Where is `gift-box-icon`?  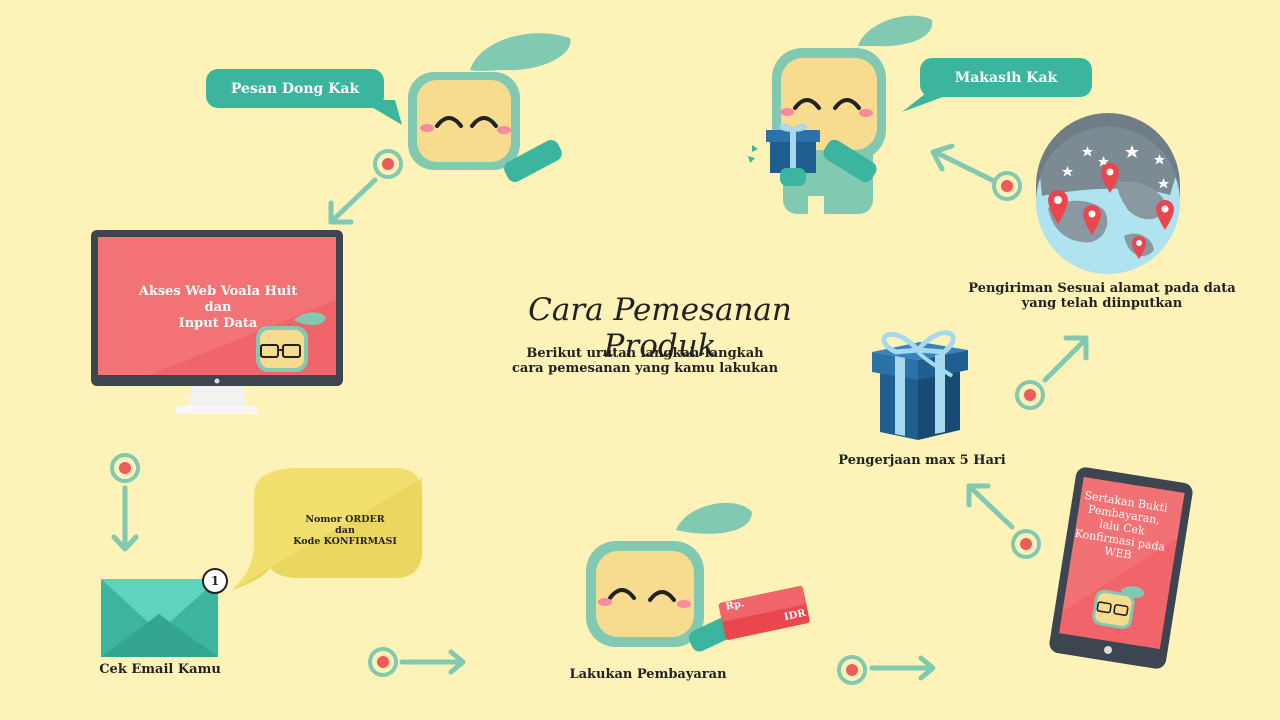 gift-box-icon is located at coordinates (920, 385).